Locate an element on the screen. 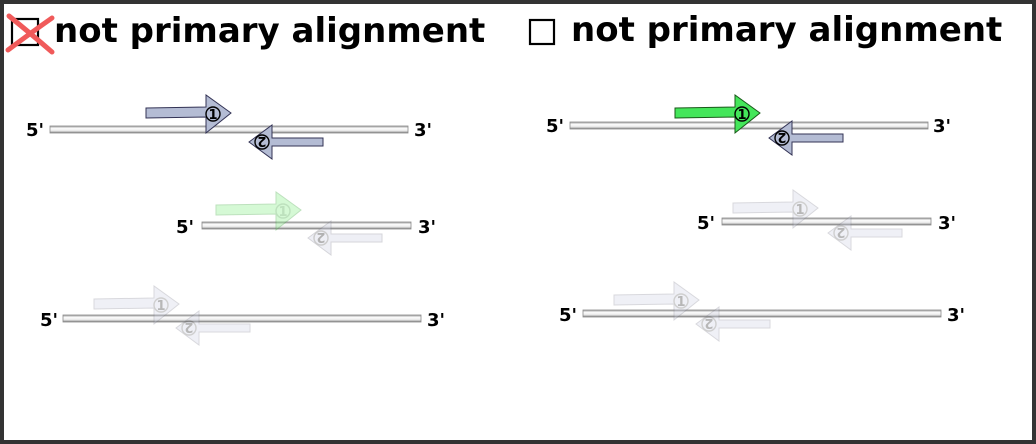  left-heading: not primary alignment is located at coordinates (269, 31).